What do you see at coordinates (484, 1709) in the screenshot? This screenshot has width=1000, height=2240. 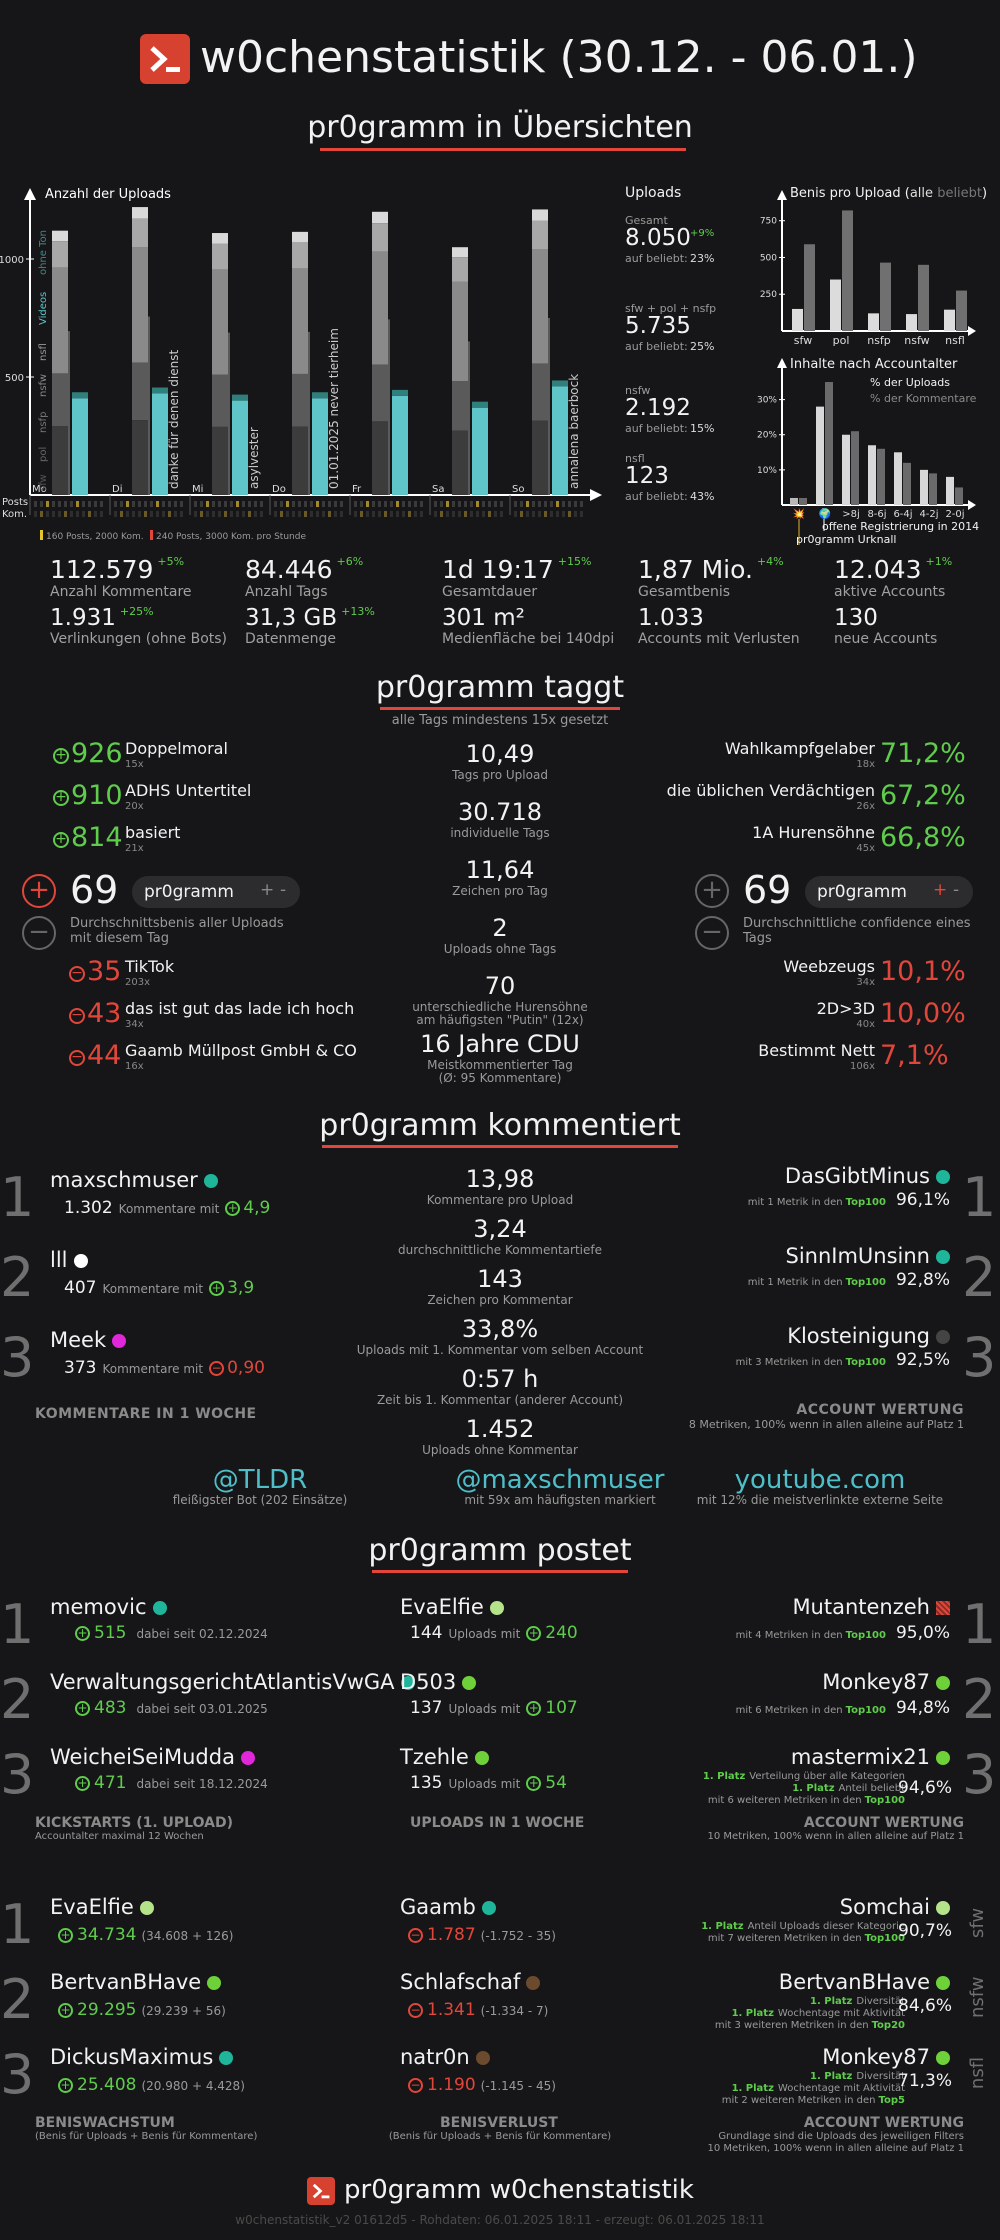 I see `uploads-count-label: Uploads mit` at bounding box center [484, 1709].